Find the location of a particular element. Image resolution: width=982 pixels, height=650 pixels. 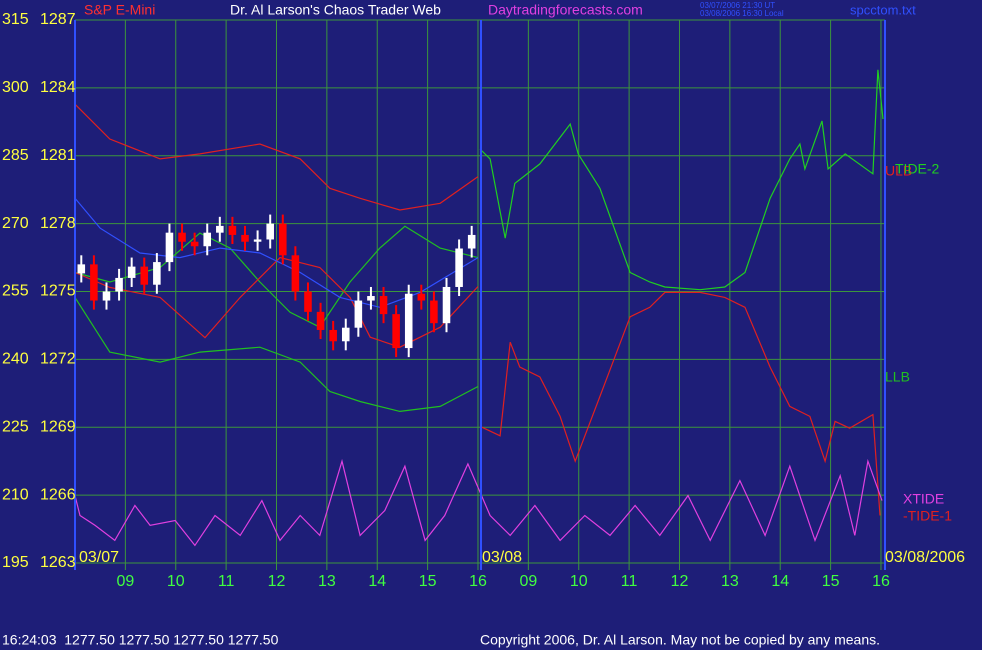

timestamp: 03/08/2006 16:30 Local is located at coordinates (742, 13).